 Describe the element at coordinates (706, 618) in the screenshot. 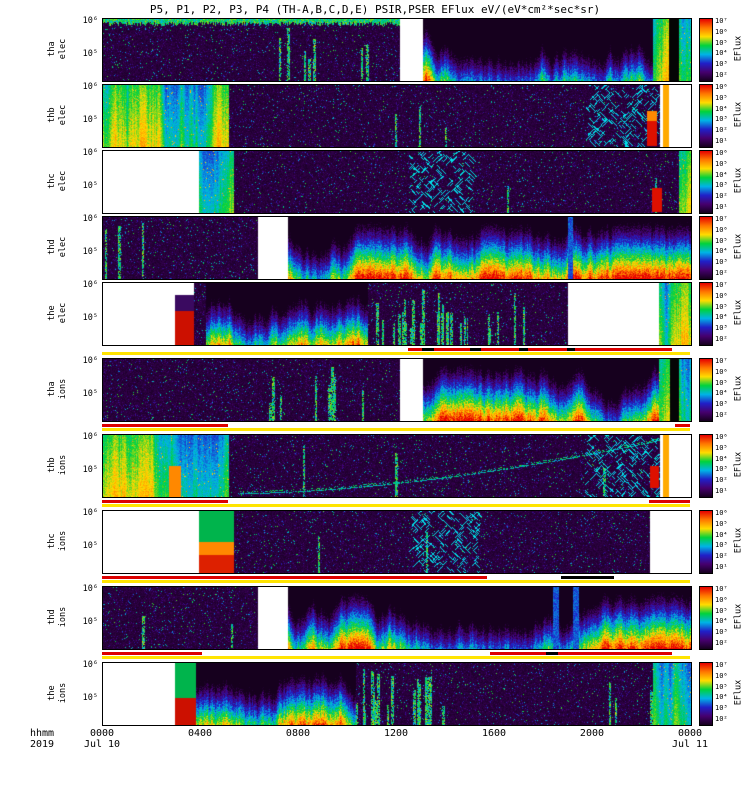

I see `colorbar-thd_ions` at that location.